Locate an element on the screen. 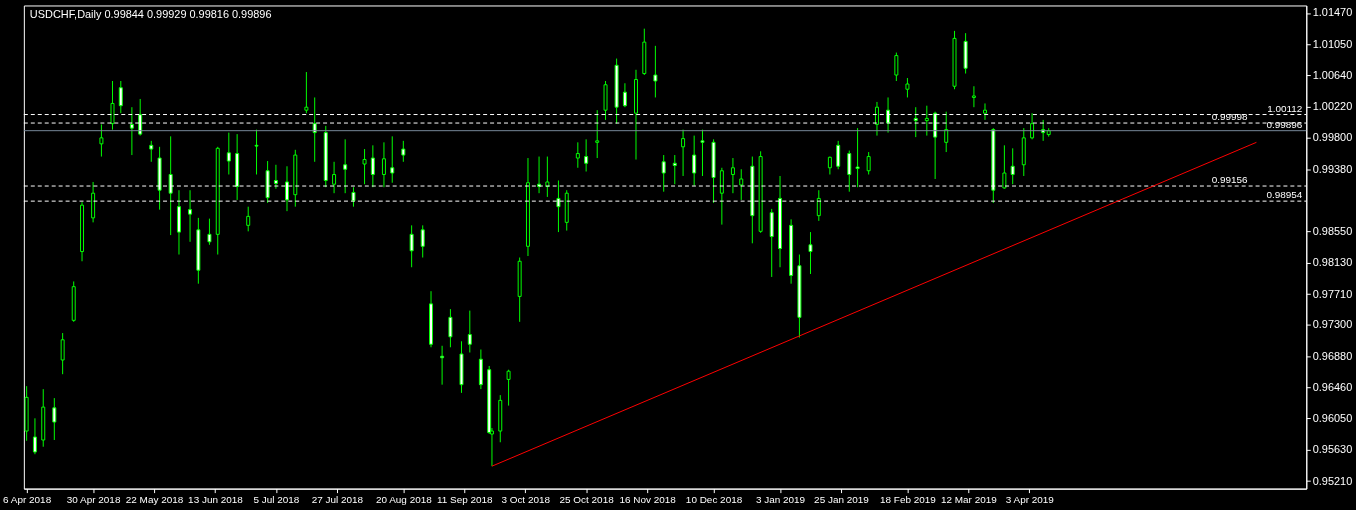 The image size is (1356, 531). ref-line-label: 0.98954 is located at coordinates (1284, 195).